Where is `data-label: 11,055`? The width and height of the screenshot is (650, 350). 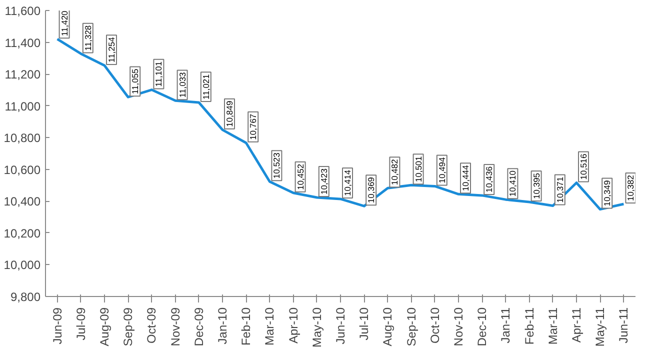
data-label: 11,055 is located at coordinates (135, 81).